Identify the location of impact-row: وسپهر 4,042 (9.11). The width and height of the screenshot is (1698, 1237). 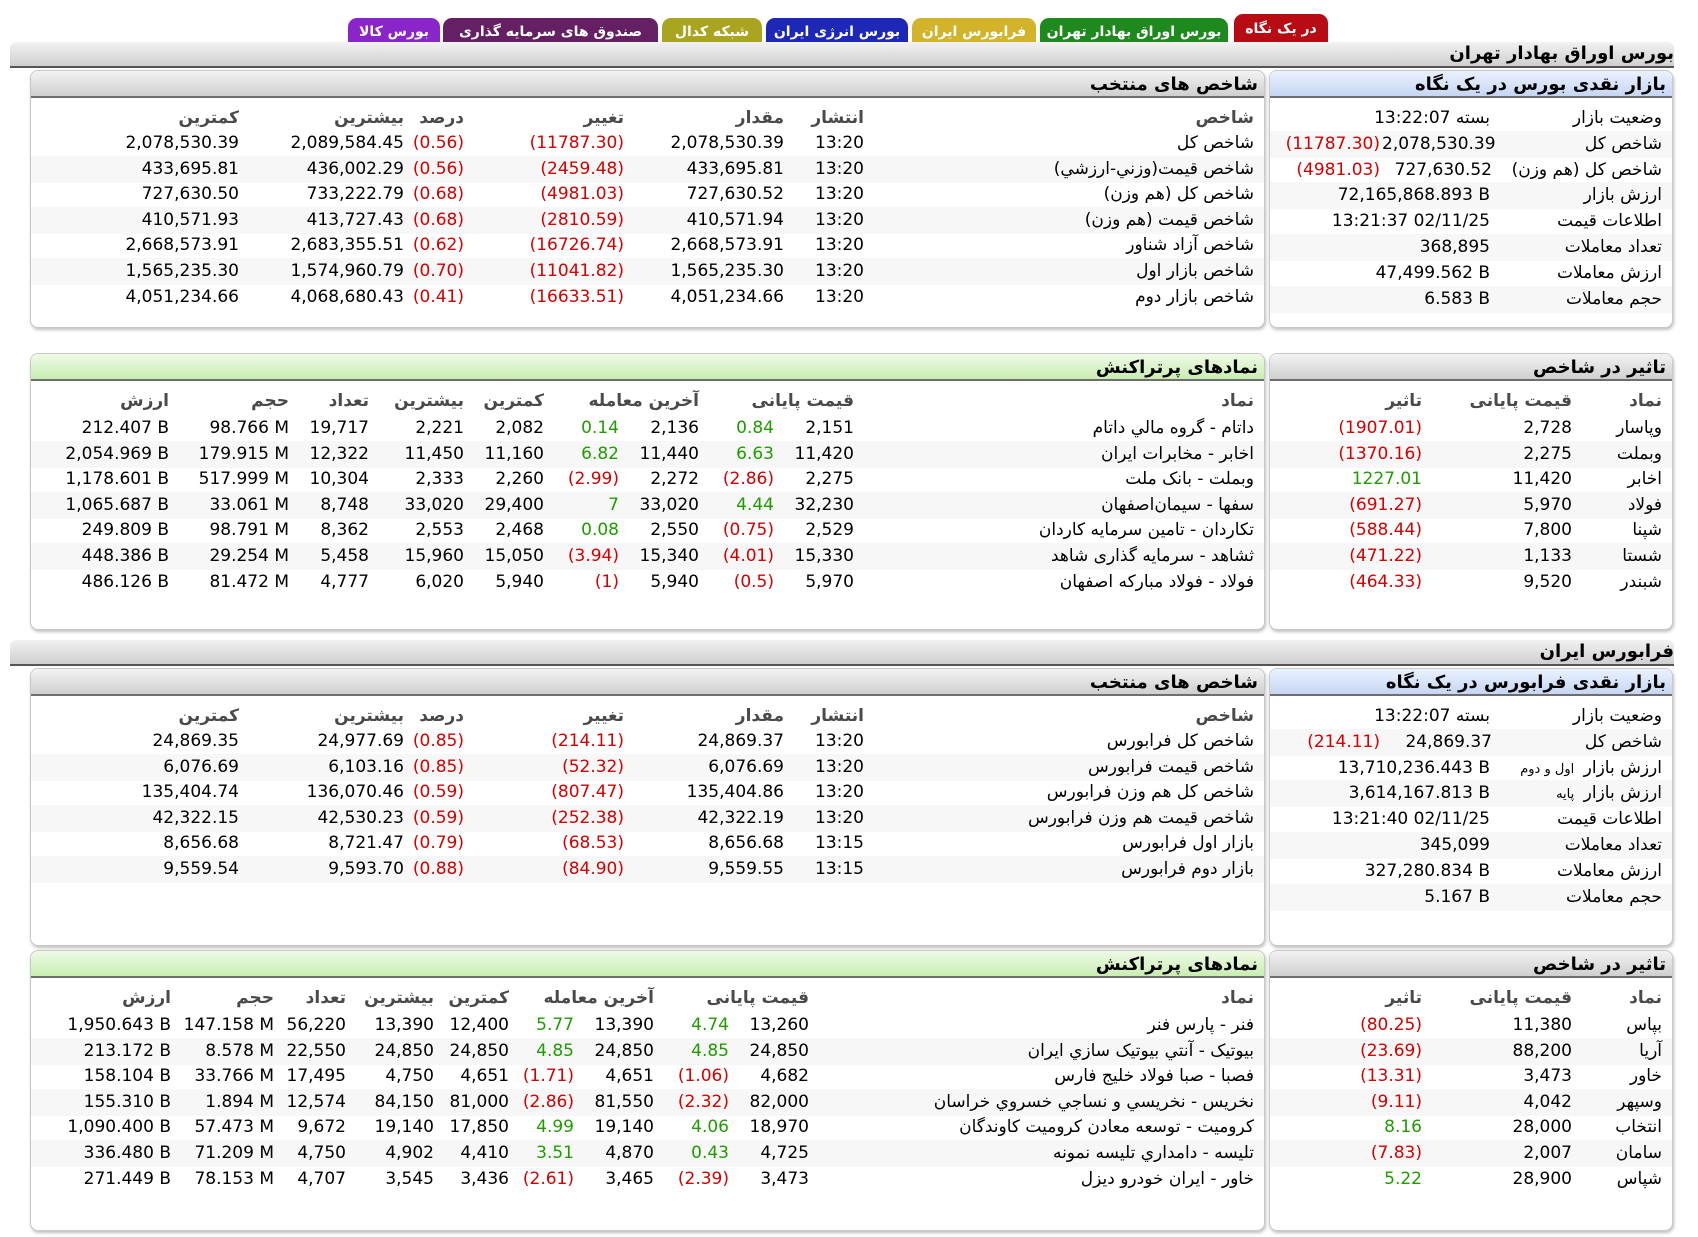
(1471, 1102).